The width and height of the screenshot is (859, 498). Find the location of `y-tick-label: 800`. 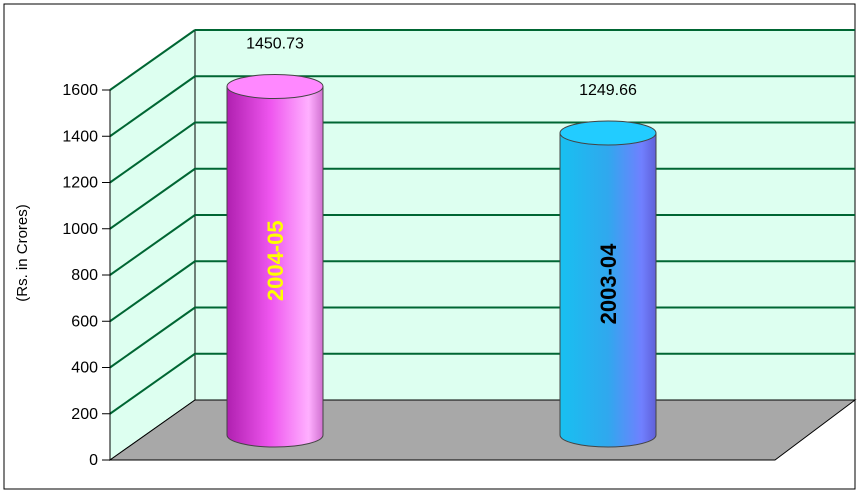

y-tick-label: 800 is located at coordinates (84, 275).